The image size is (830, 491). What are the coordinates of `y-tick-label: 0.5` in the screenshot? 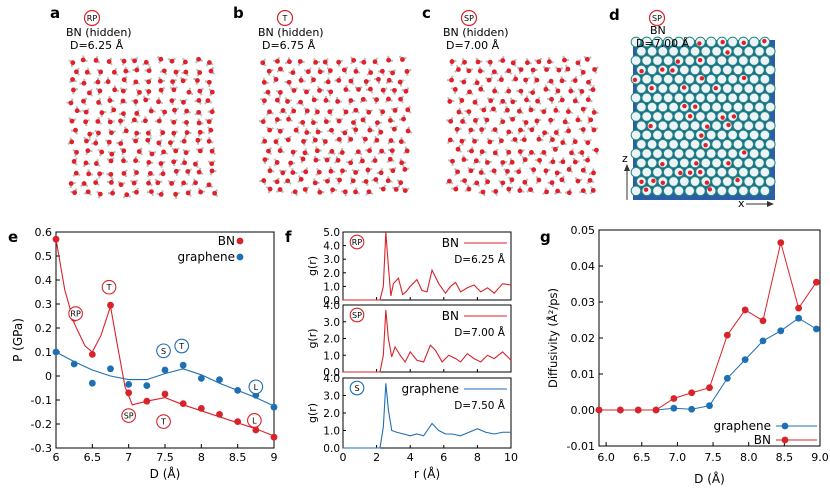 It's located at (44, 256).